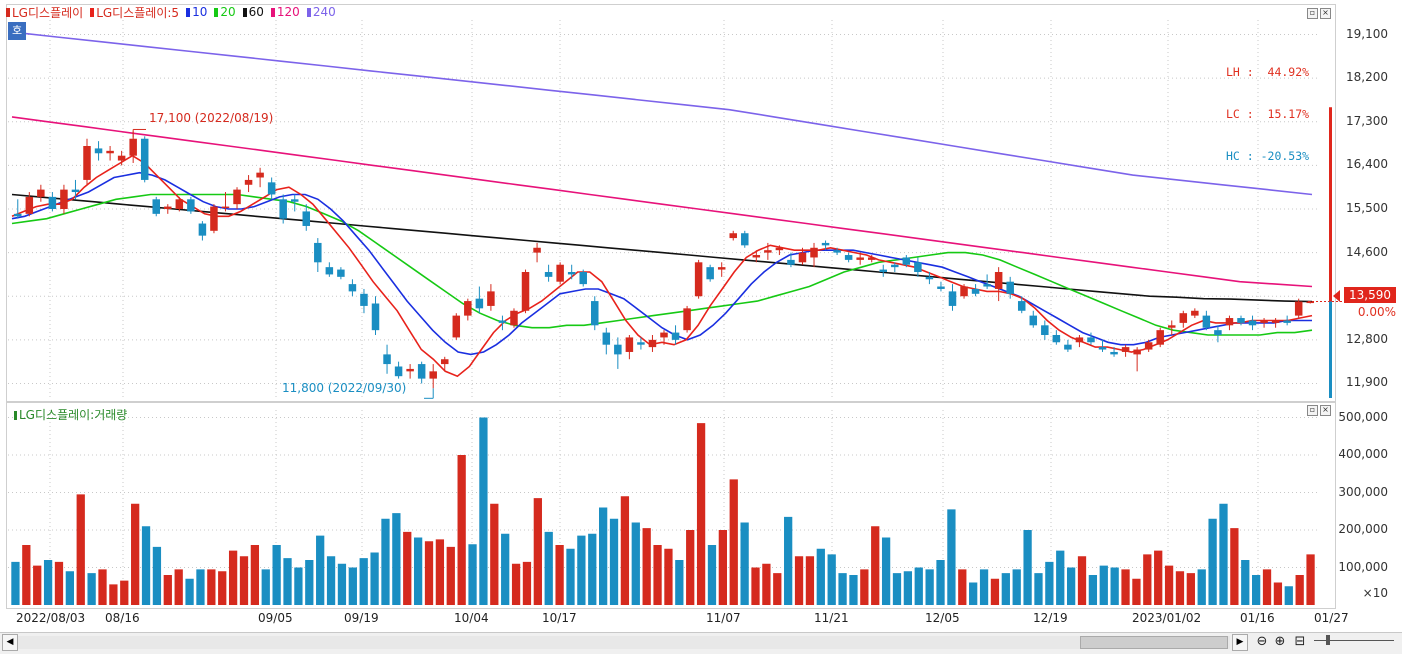 This screenshot has width=1402, height=654. What do you see at coordinates (1268, 72) in the screenshot?
I see `stat-lh: LH : 44.92%` at bounding box center [1268, 72].